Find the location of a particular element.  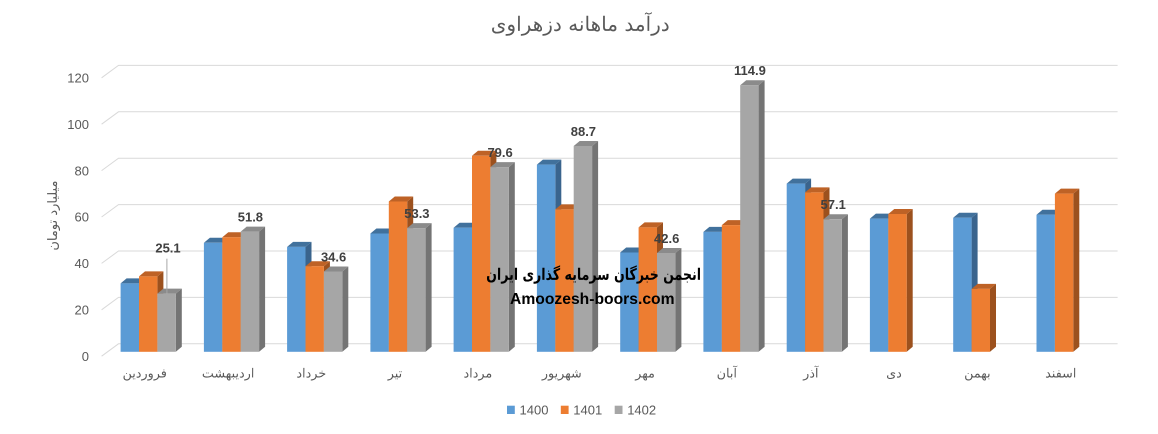

svg-text: 100 is located at coordinates (78, 124).